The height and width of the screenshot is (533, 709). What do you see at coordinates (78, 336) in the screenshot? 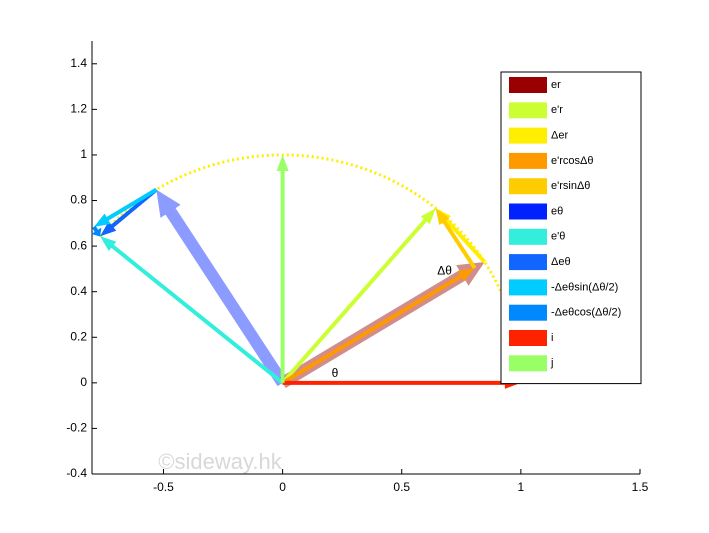
I see `y-tick-label: 0.2` at bounding box center [78, 336].